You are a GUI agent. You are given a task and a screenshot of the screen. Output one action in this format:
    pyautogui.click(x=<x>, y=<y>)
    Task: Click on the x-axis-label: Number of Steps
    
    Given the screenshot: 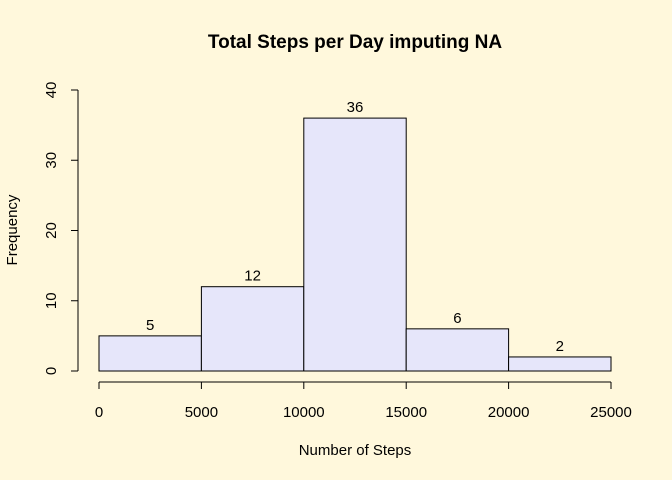 What is the action you would take?
    pyautogui.click(x=355, y=450)
    